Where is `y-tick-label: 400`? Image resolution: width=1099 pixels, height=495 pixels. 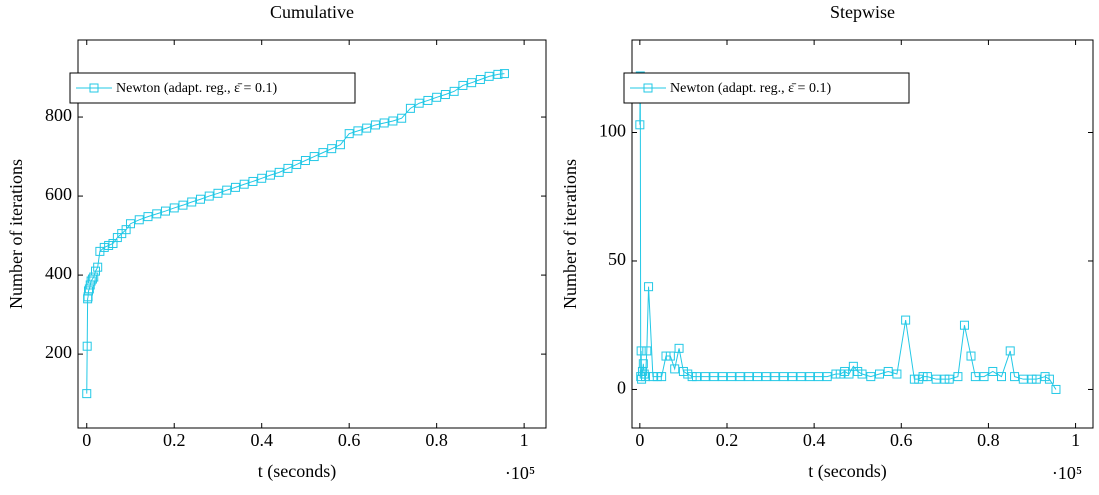
y-tick-label: 400 is located at coordinates (58, 273).